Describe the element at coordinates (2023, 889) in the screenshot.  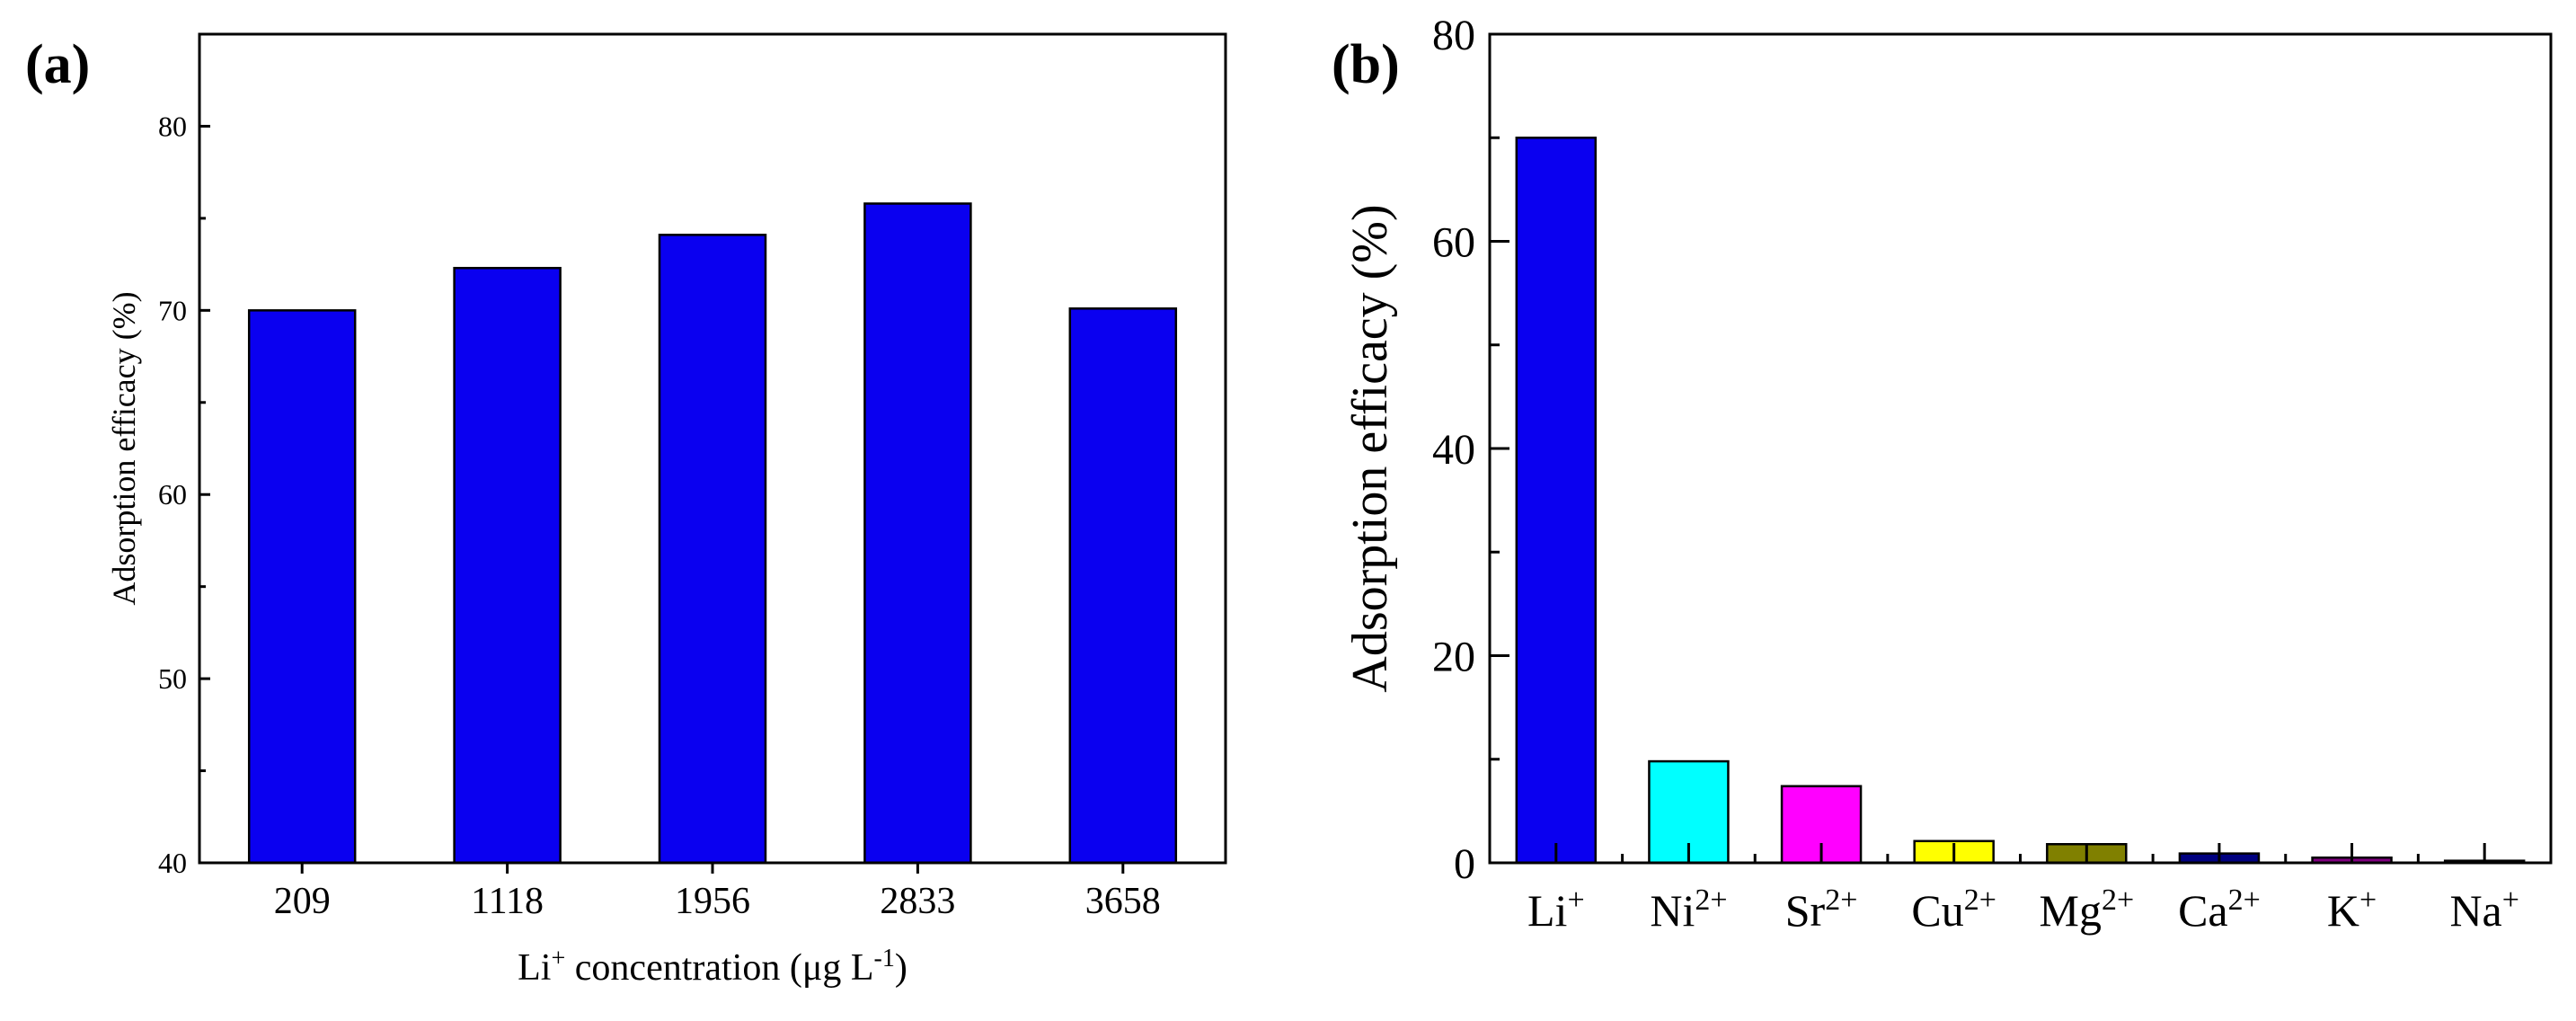
I see `panel-b-x-ticks: Li+ Ni2+ Sr2+ Cu2+ Mg2+ Ca2+ K+ Na+` at that location.